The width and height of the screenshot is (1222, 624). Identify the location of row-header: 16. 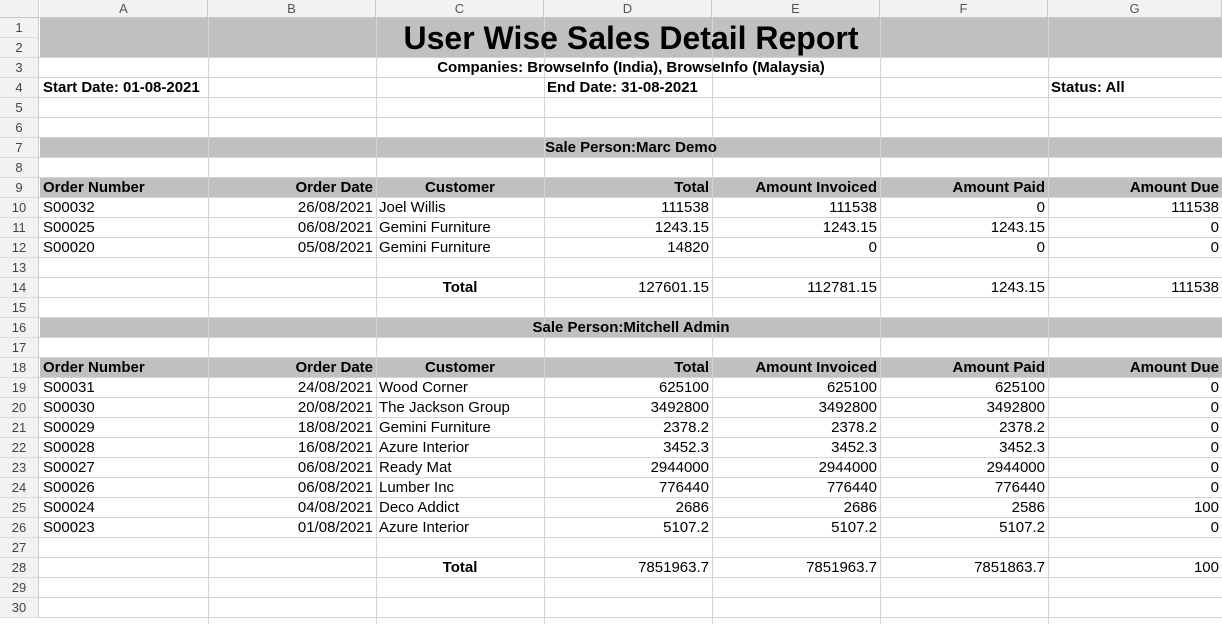
(19, 328).